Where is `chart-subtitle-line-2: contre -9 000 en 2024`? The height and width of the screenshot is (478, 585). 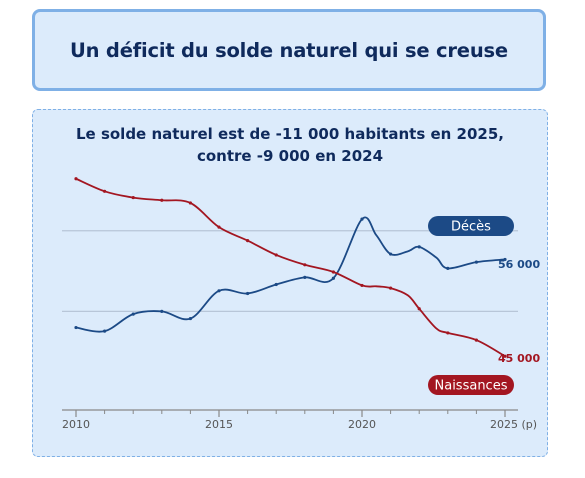
chart-subtitle-line-2: contre -9 000 en 2024 is located at coordinates (290, 156).